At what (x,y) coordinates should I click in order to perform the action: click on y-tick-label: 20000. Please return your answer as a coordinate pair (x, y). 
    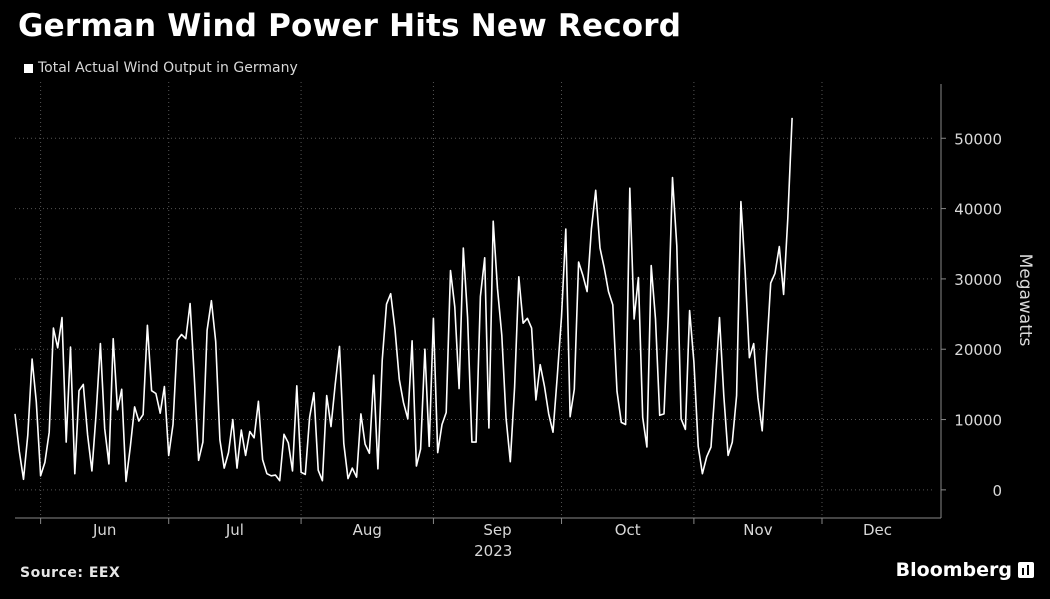
    Looking at the image, I should click on (978, 350).